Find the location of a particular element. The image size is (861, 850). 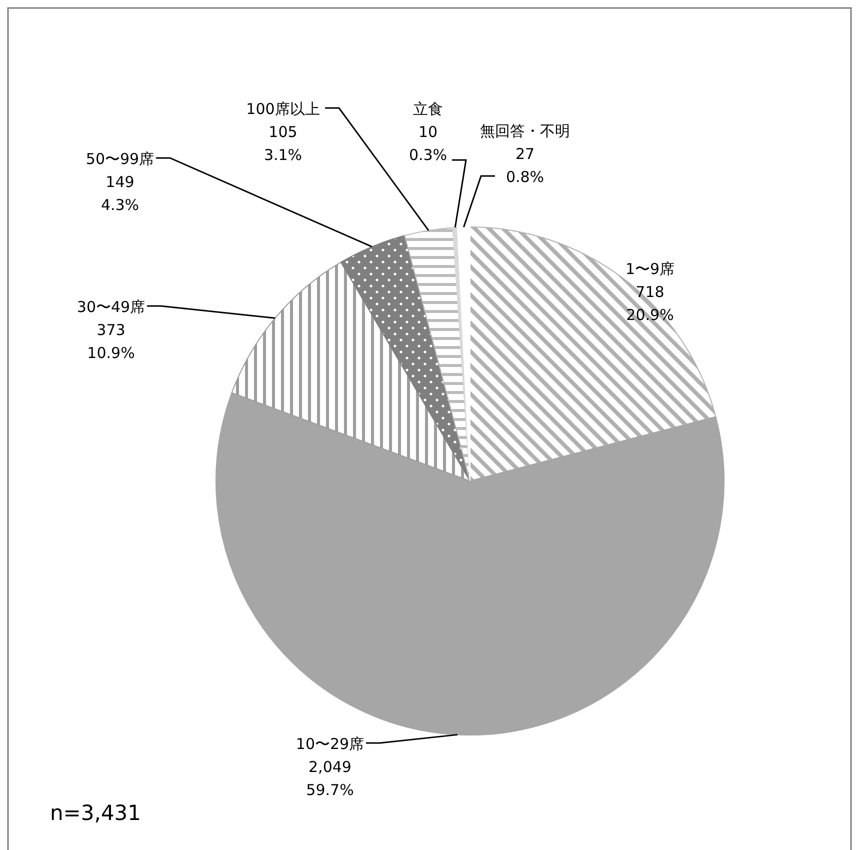

slice-label: 10〜29席 is located at coordinates (330, 744).